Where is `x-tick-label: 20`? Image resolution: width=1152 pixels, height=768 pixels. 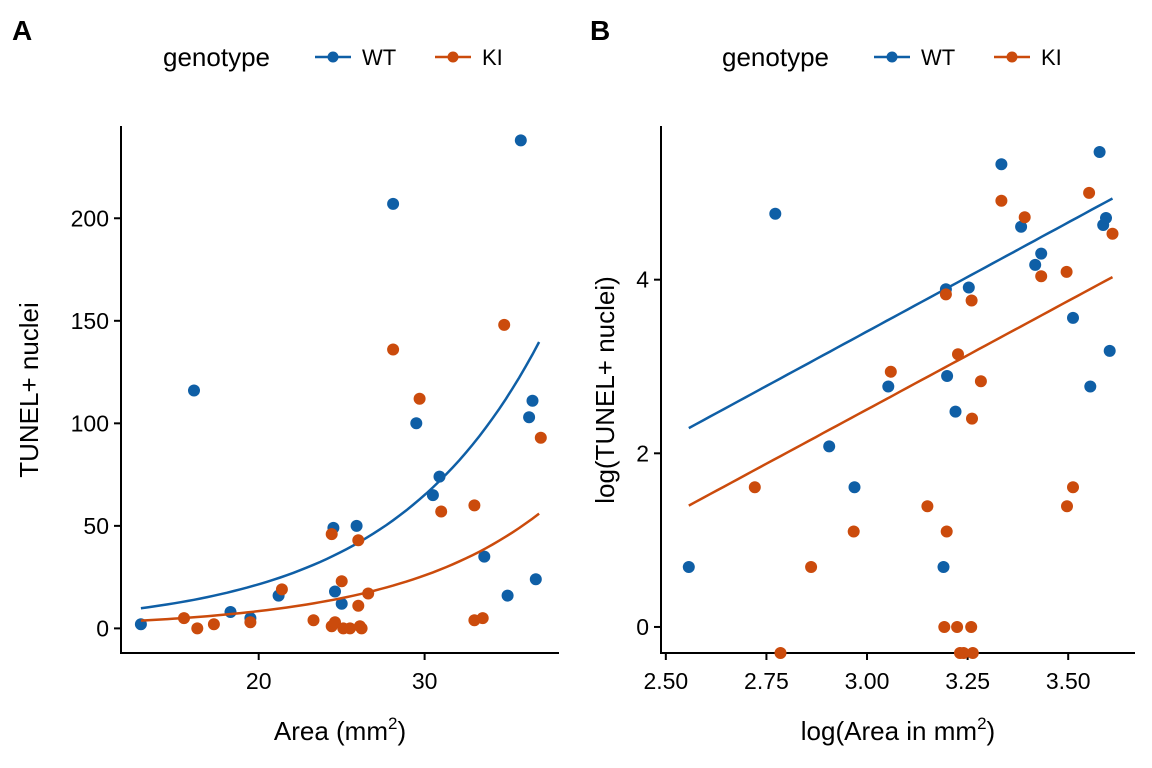
x-tick-label: 20 is located at coordinates (259, 681).